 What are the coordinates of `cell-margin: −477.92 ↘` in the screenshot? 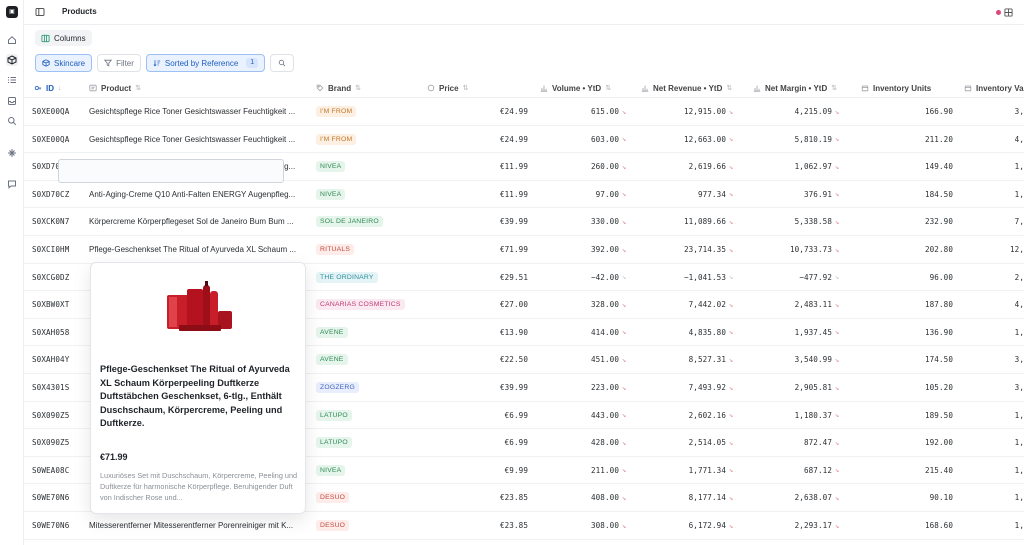 It's located at (794, 277).